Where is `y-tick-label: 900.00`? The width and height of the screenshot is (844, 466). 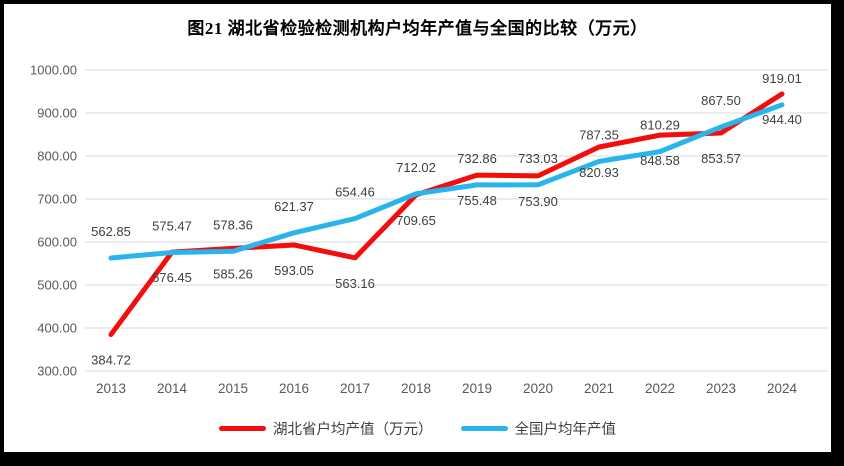
y-tick-label: 900.00 is located at coordinates (57, 113).